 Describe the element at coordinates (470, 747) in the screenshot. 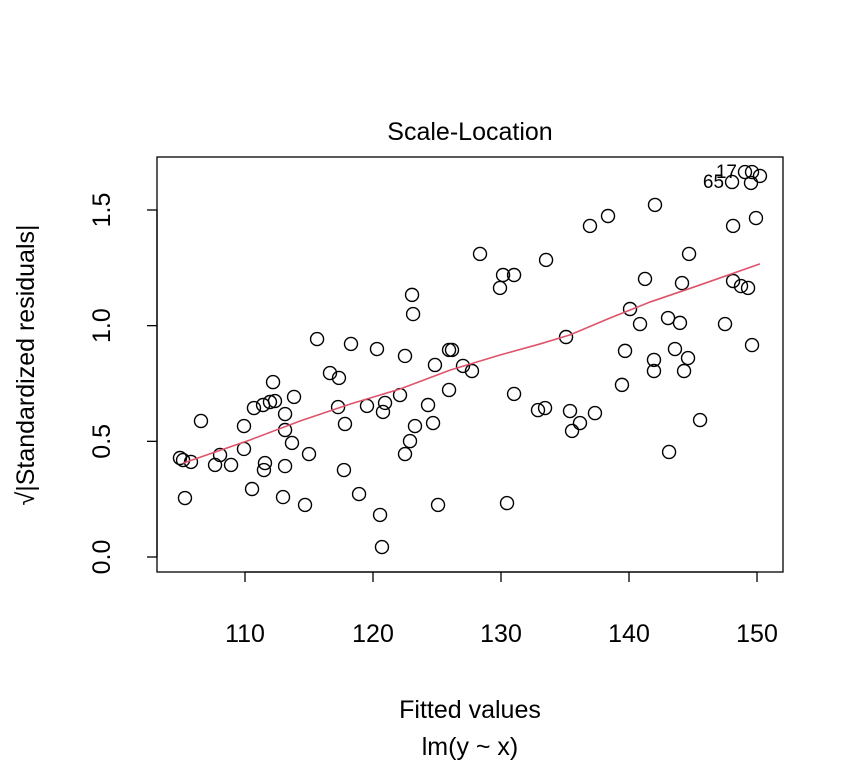

I see `subtitle: lm(y ~ x)` at that location.